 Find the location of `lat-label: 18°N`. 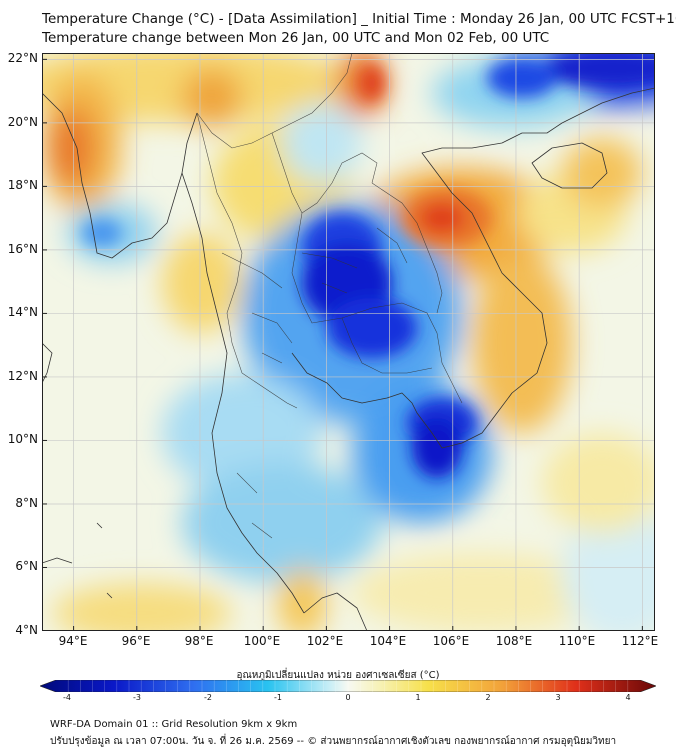

lat-label: 18°N is located at coordinates (22, 185).